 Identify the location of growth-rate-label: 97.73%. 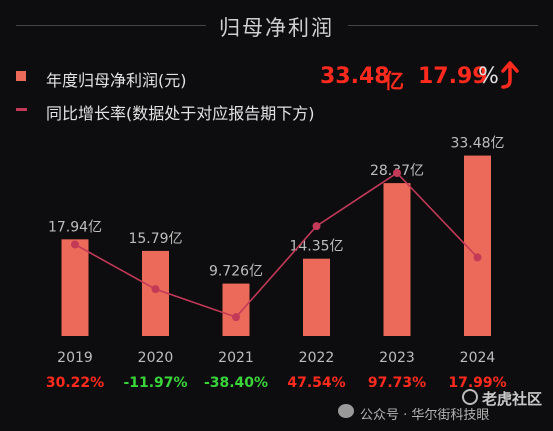
(397, 383).